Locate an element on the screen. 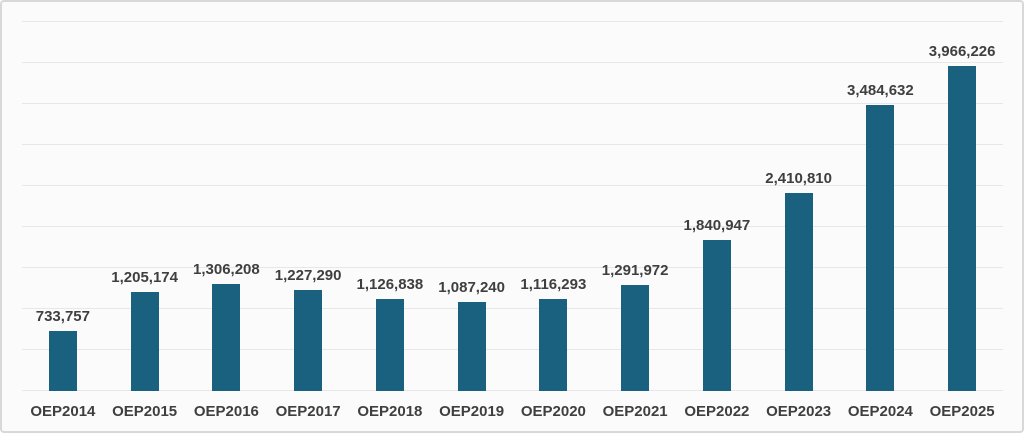 This screenshot has height=433, width=1024. bar-value-label: 1,840,947 is located at coordinates (717, 226).